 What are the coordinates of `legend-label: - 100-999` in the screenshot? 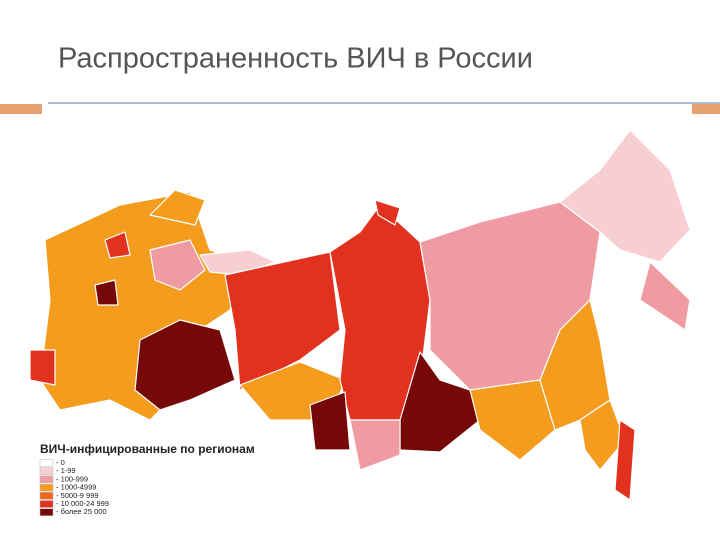 It's located at (72, 478).